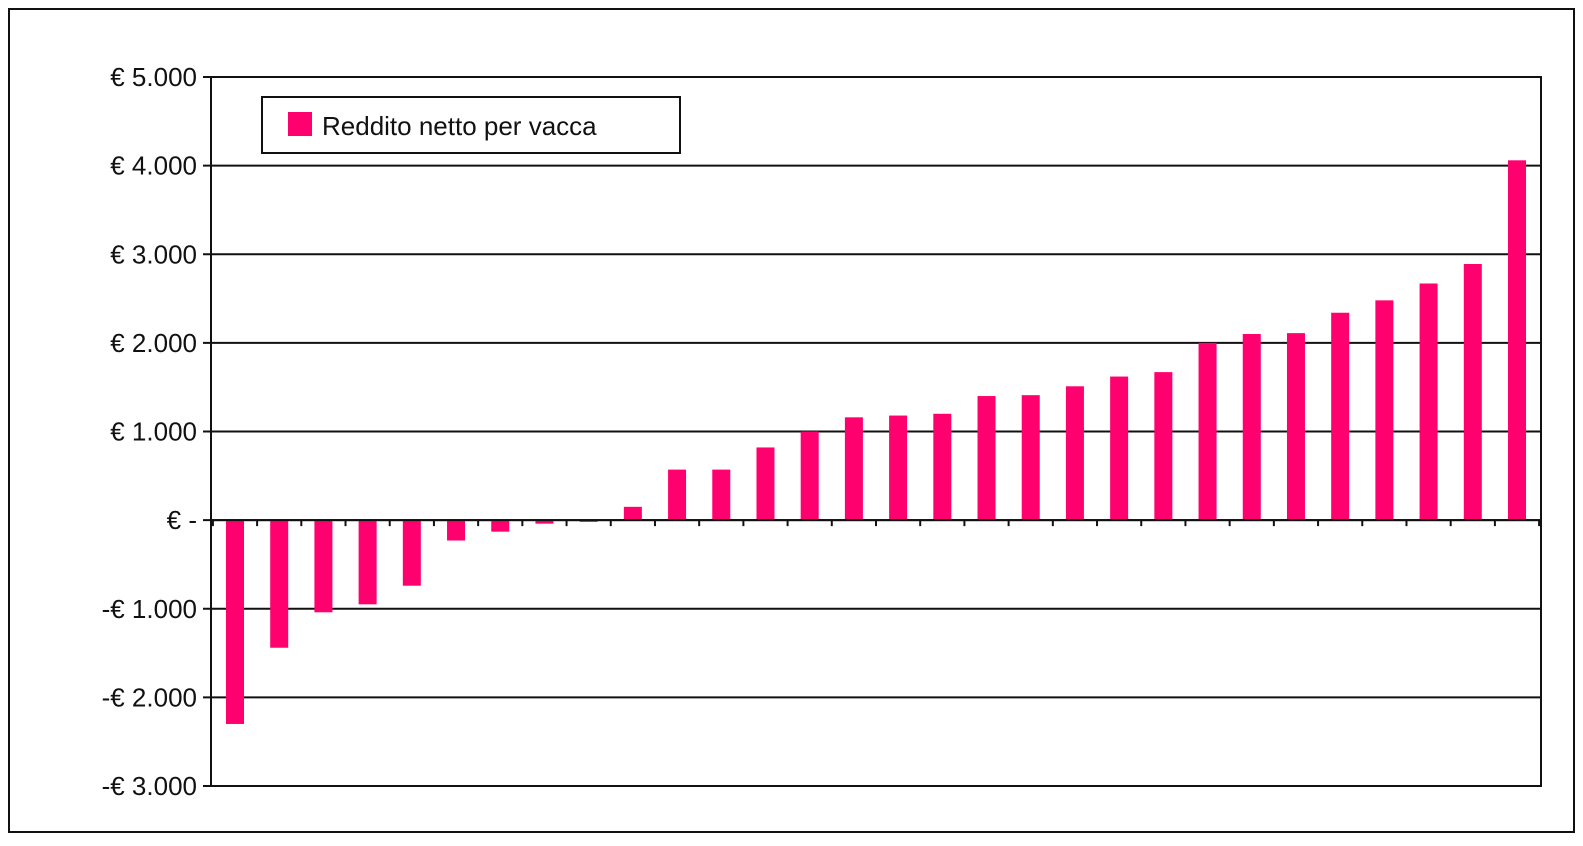 Image resolution: width=1583 pixels, height=846 pixels. What do you see at coordinates (153, 77) in the screenshot?
I see `y-tick-label: € 5.000` at bounding box center [153, 77].